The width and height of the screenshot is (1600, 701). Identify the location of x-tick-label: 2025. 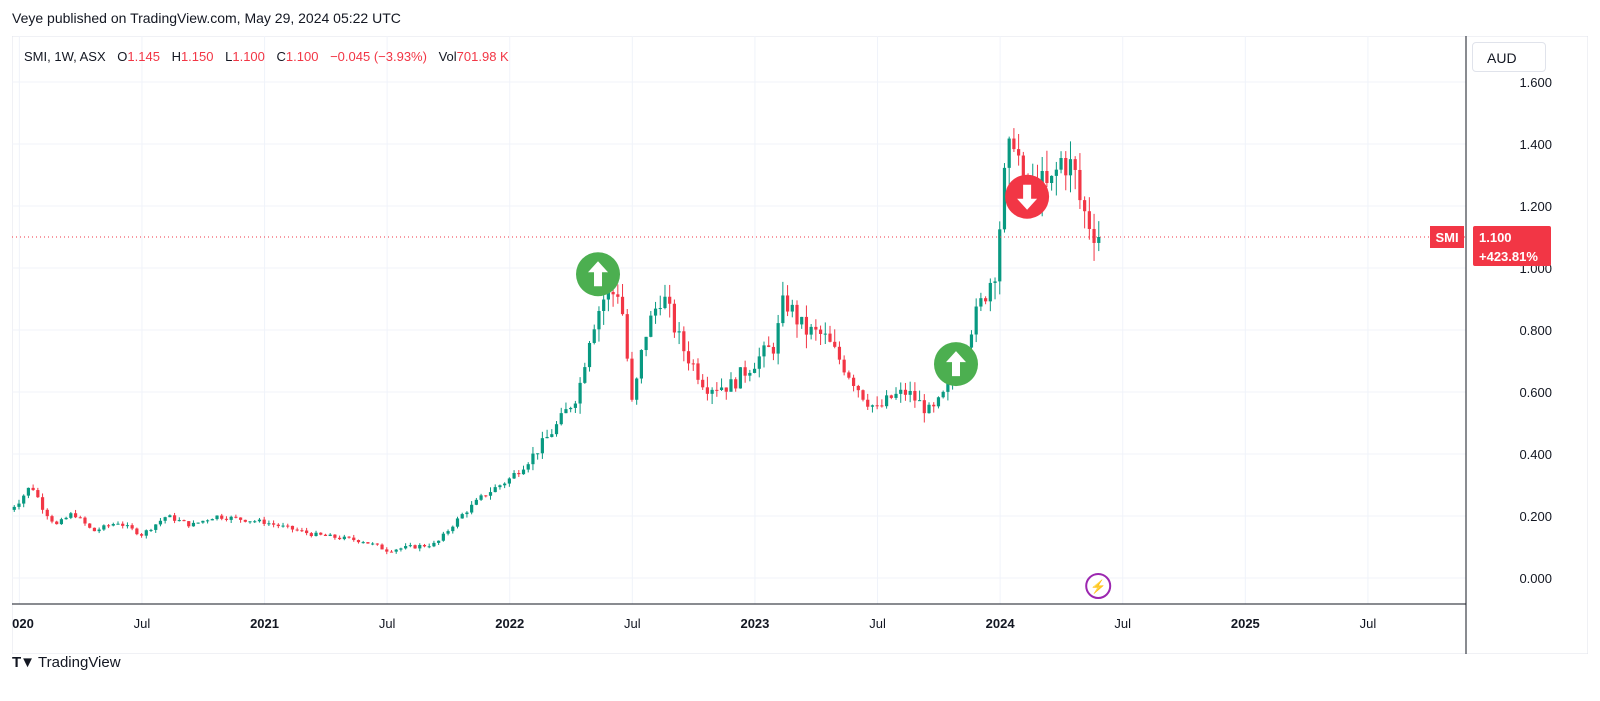
(1245, 623).